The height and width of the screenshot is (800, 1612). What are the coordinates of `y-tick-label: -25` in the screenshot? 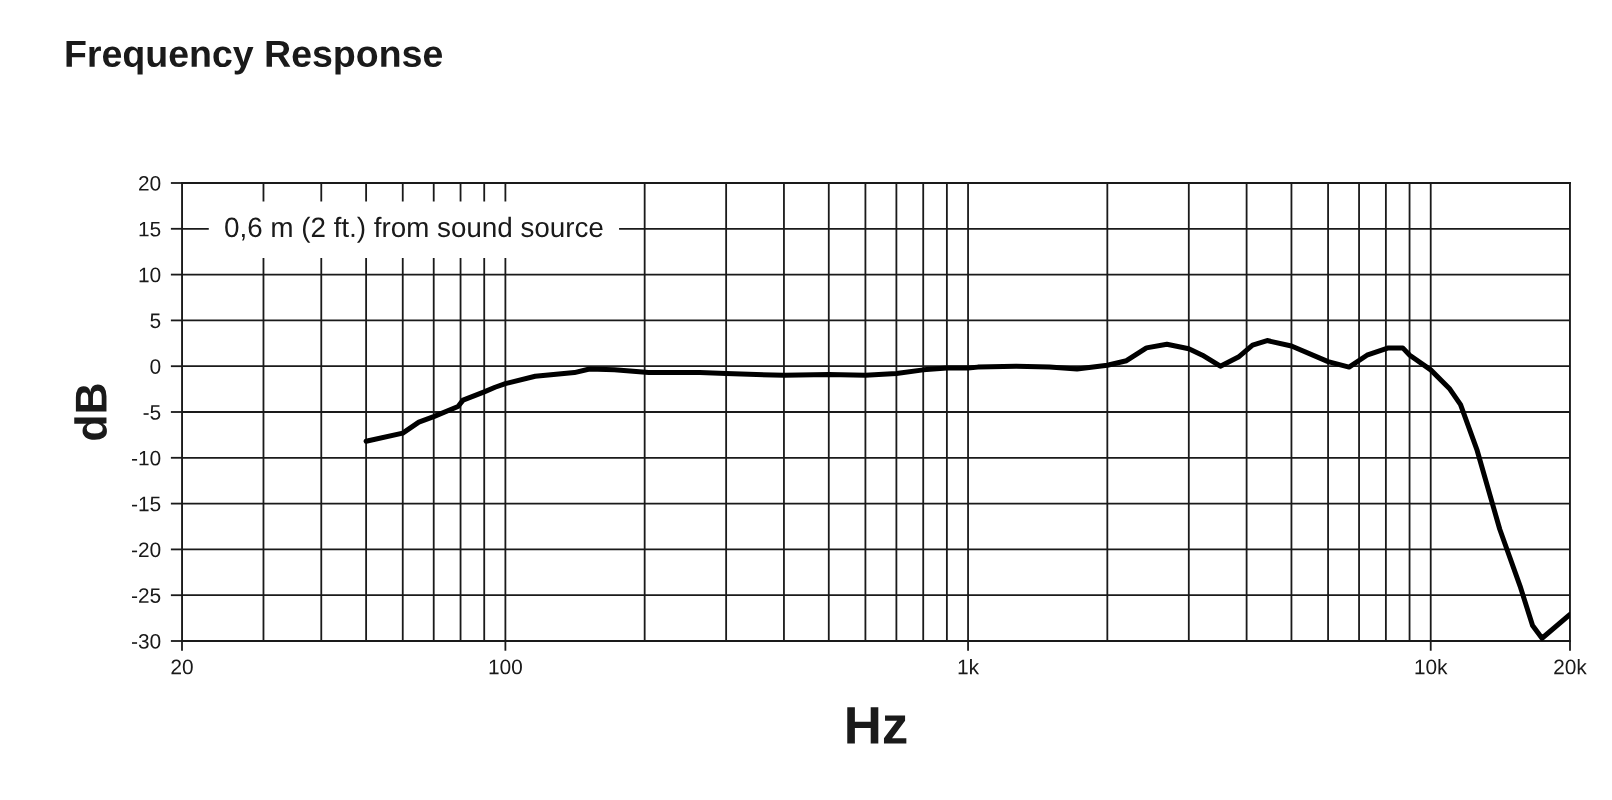 It's located at (146, 595).